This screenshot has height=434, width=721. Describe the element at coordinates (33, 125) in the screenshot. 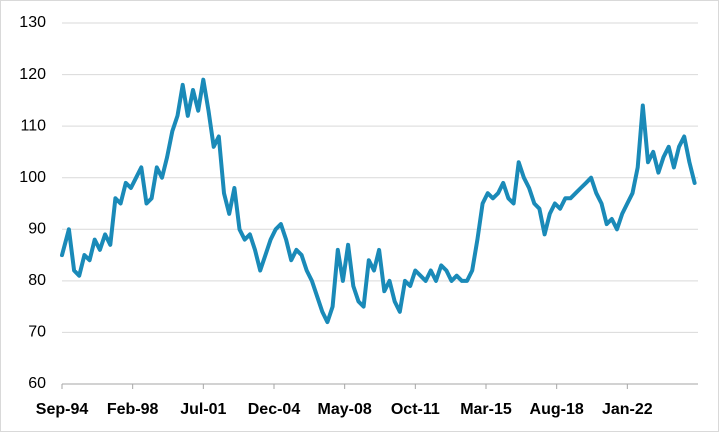

I see `y-tick-label: 110` at that location.